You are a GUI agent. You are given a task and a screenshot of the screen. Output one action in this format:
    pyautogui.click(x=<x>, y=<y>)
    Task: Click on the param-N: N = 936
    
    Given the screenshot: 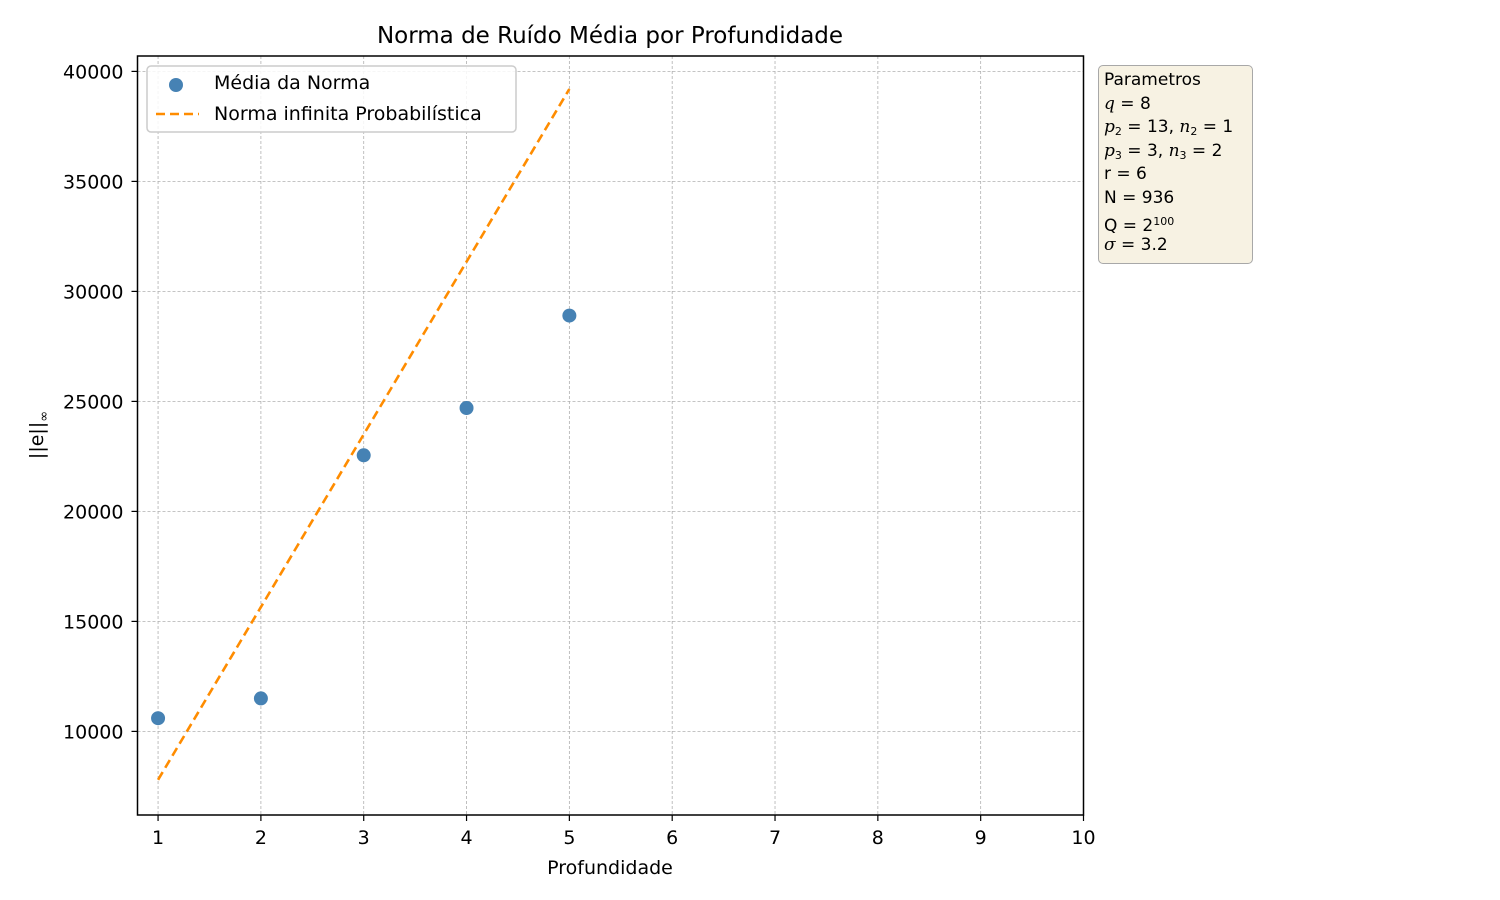 What is the action you would take?
    pyautogui.click(x=1139, y=197)
    